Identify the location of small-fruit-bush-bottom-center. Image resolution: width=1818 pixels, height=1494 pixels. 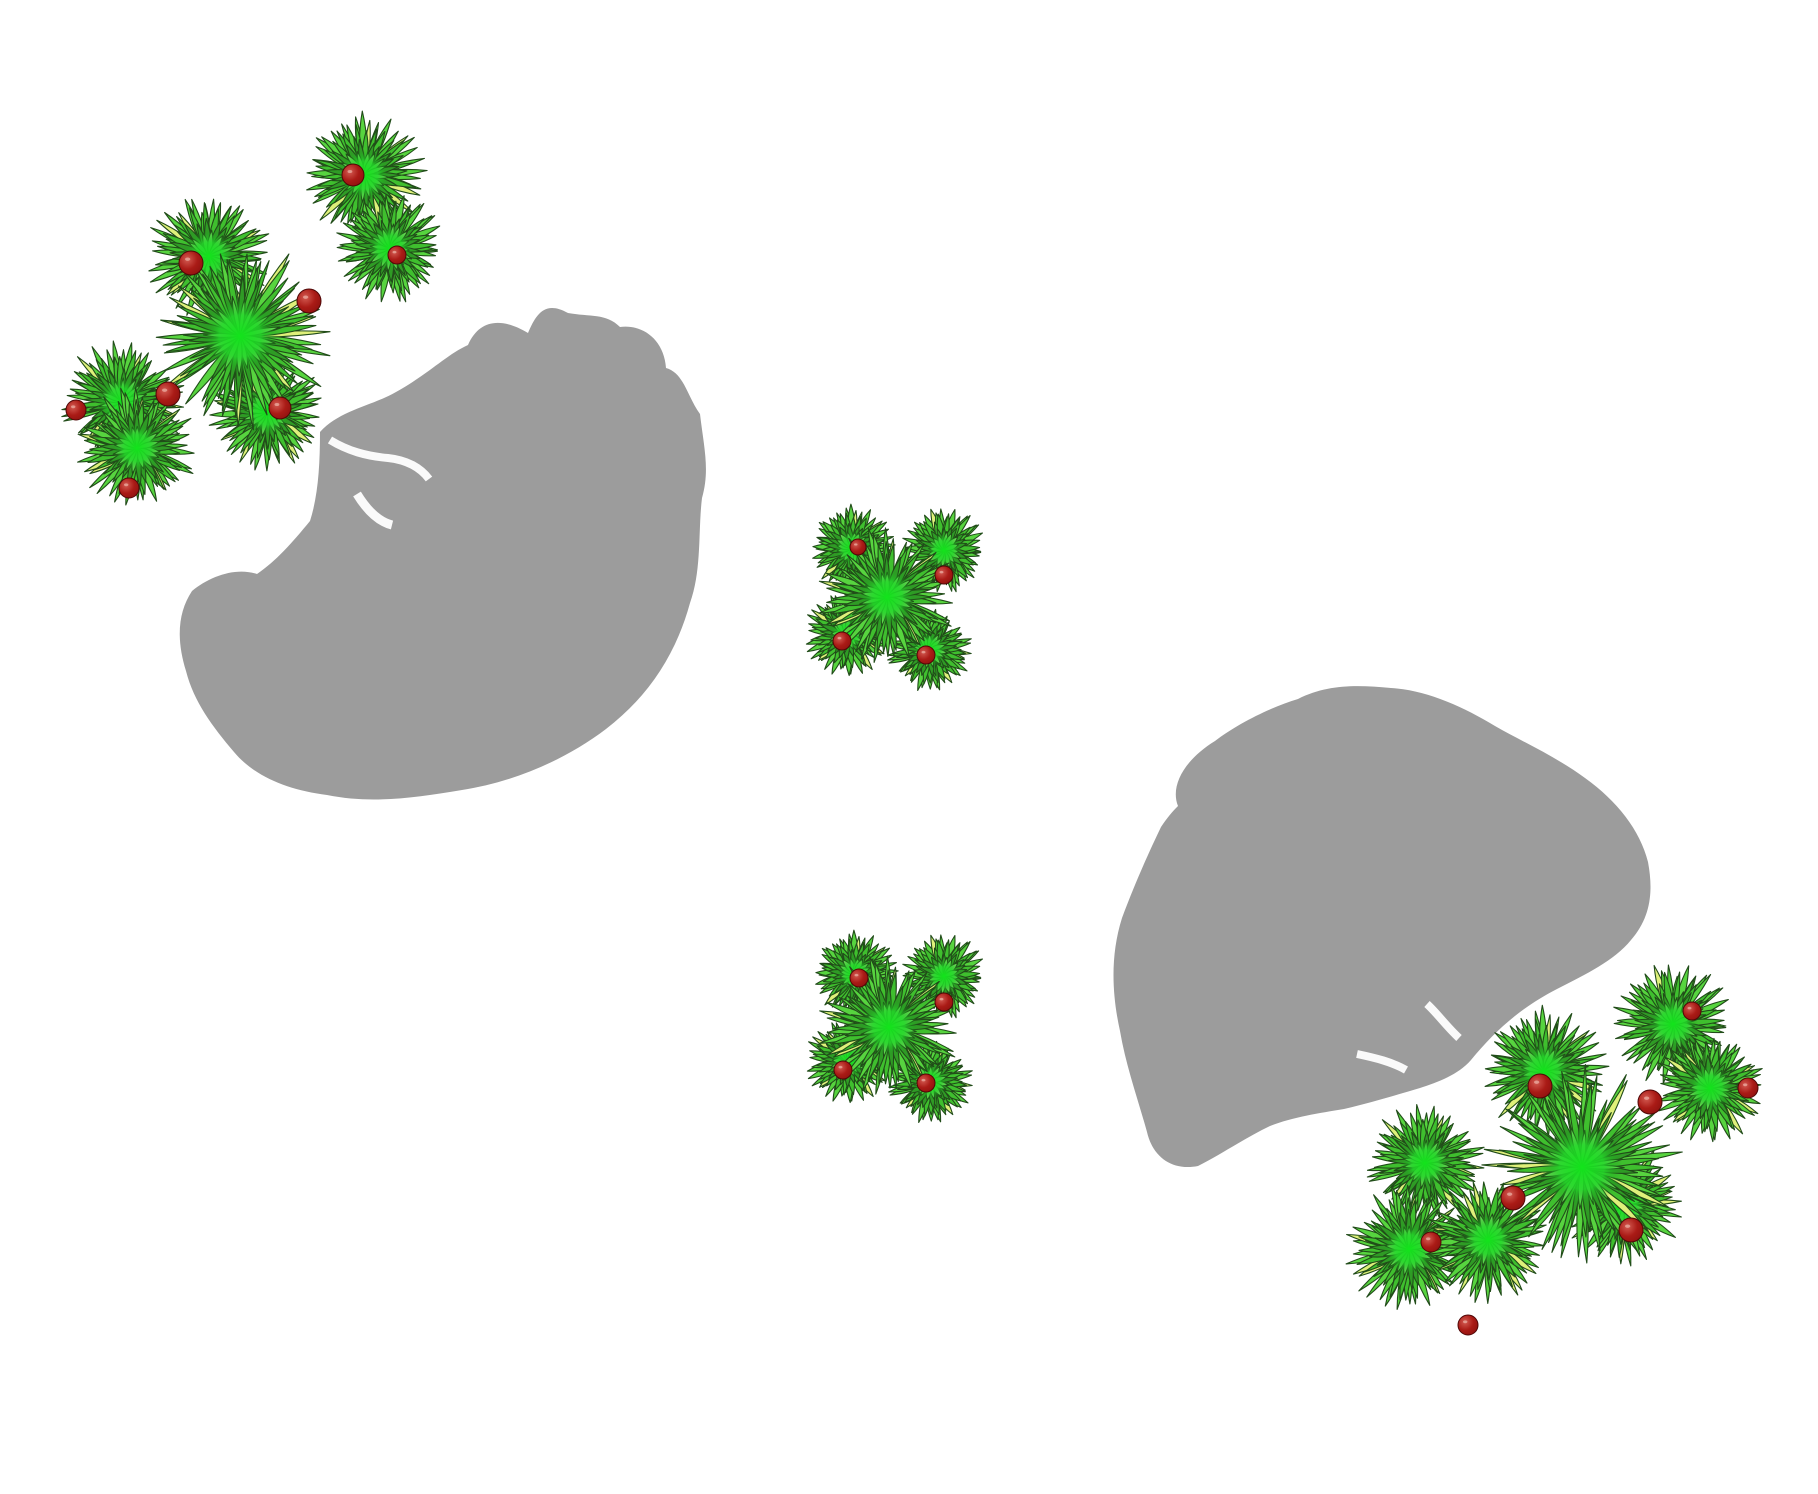
(895, 1026).